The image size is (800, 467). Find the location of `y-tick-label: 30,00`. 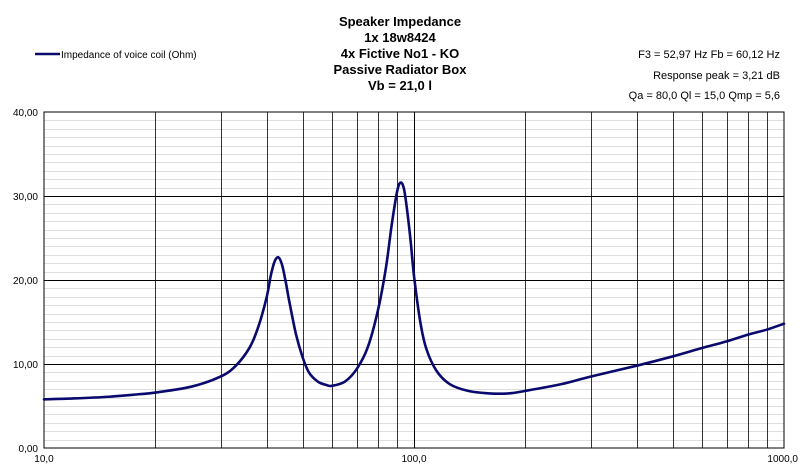

y-tick-label: 30,00 is located at coordinates (25, 197).